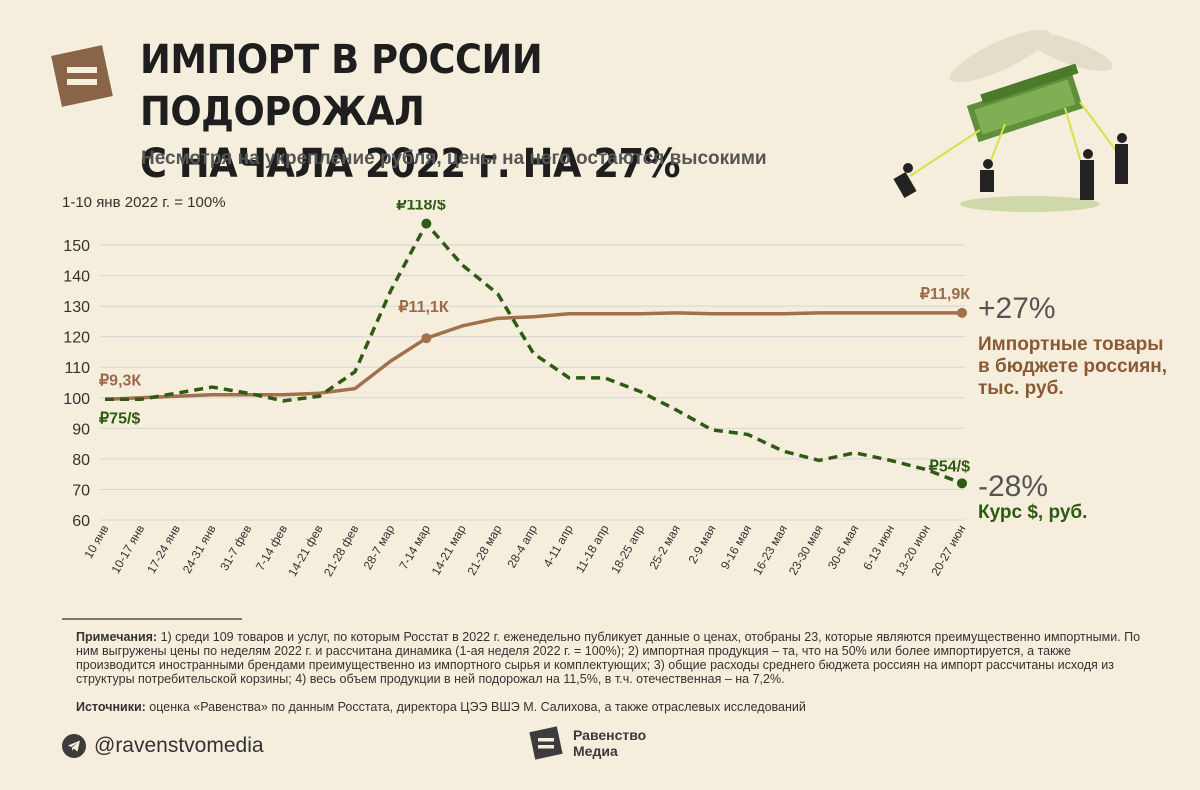 This screenshot has width=1200, height=790. I want to click on x-tick-label: 11-18 апр, so click(592, 548).